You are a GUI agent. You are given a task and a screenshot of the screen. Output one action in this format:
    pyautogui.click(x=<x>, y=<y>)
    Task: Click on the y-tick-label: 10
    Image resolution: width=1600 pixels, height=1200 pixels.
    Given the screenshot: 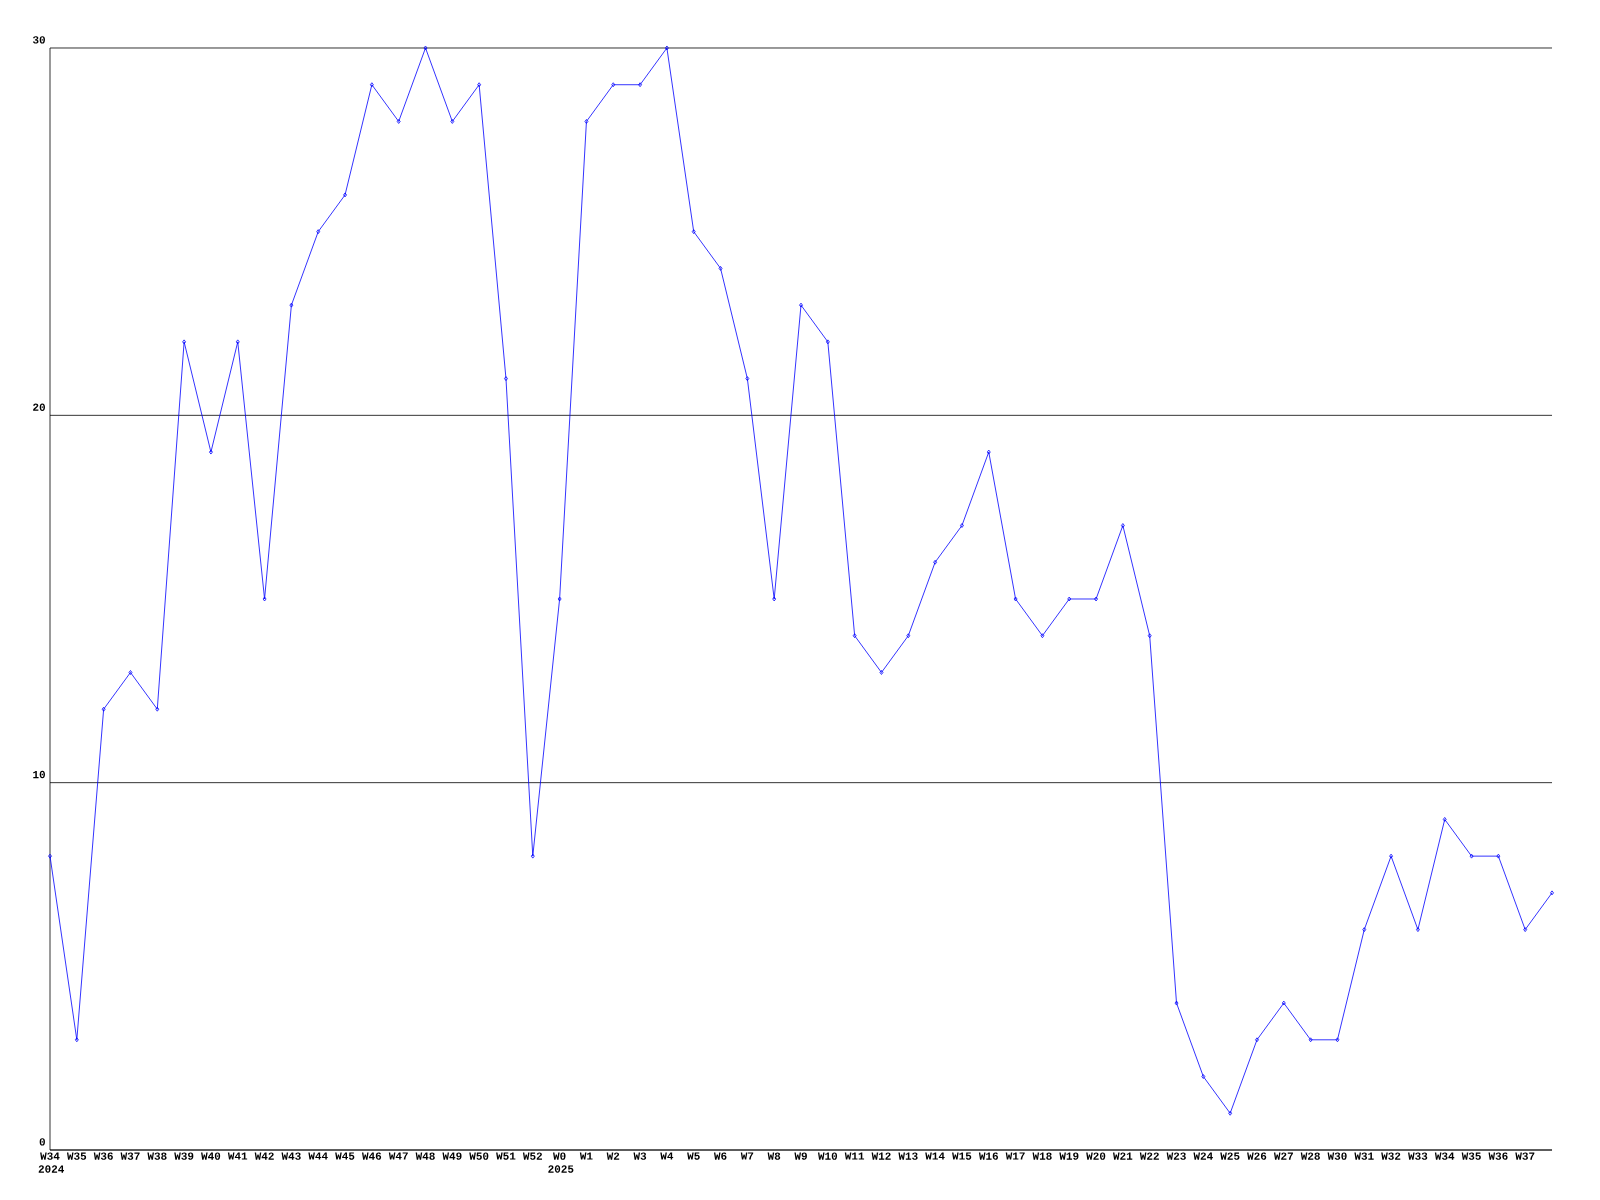 What is the action you would take?
    pyautogui.click(x=39, y=774)
    